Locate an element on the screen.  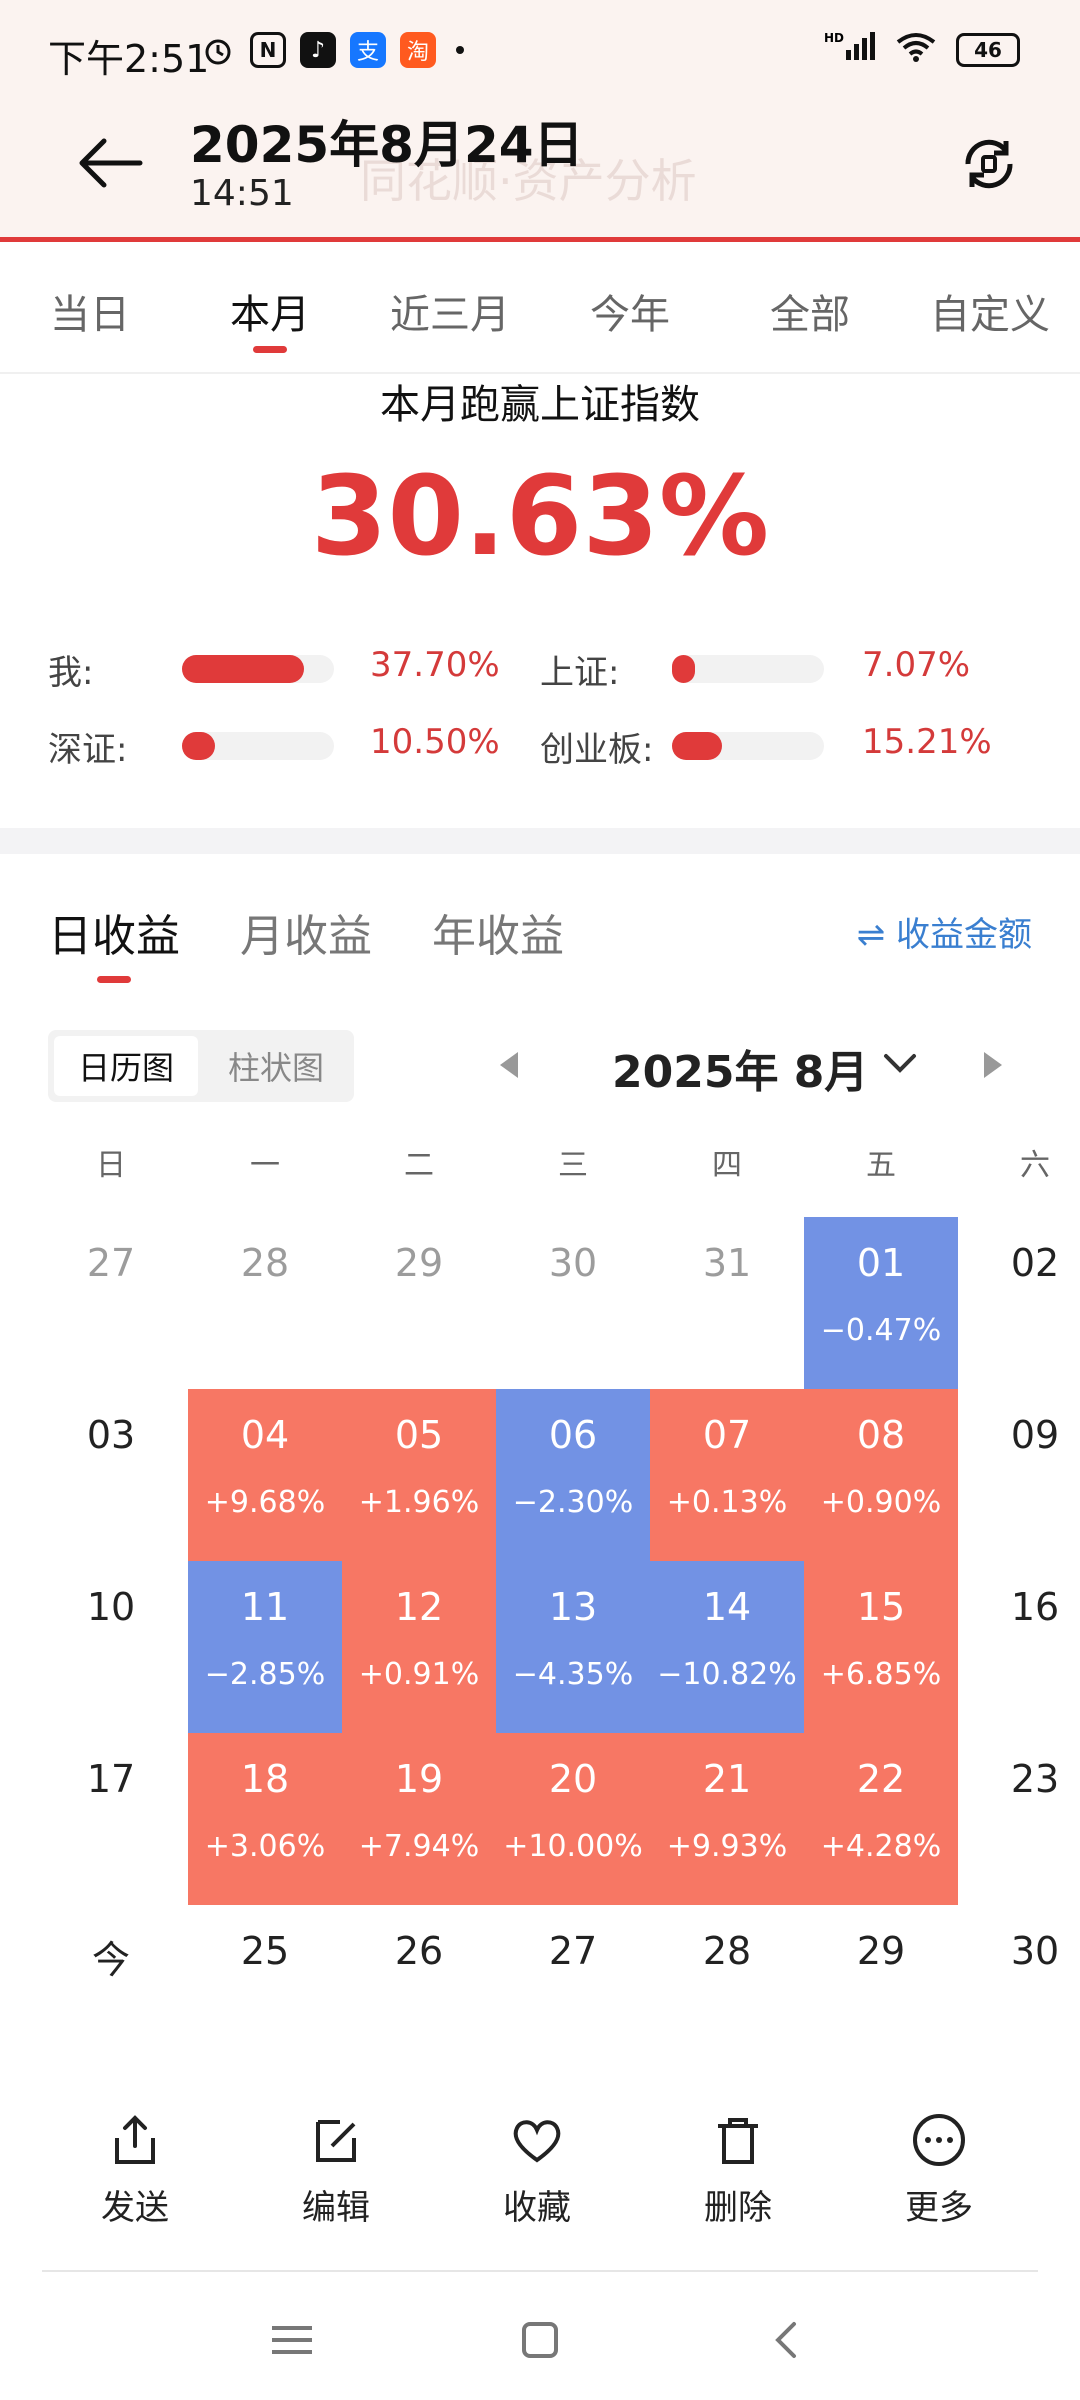
compare-row-chinext: 创业板: 15.21% is located at coordinates (790, 745).